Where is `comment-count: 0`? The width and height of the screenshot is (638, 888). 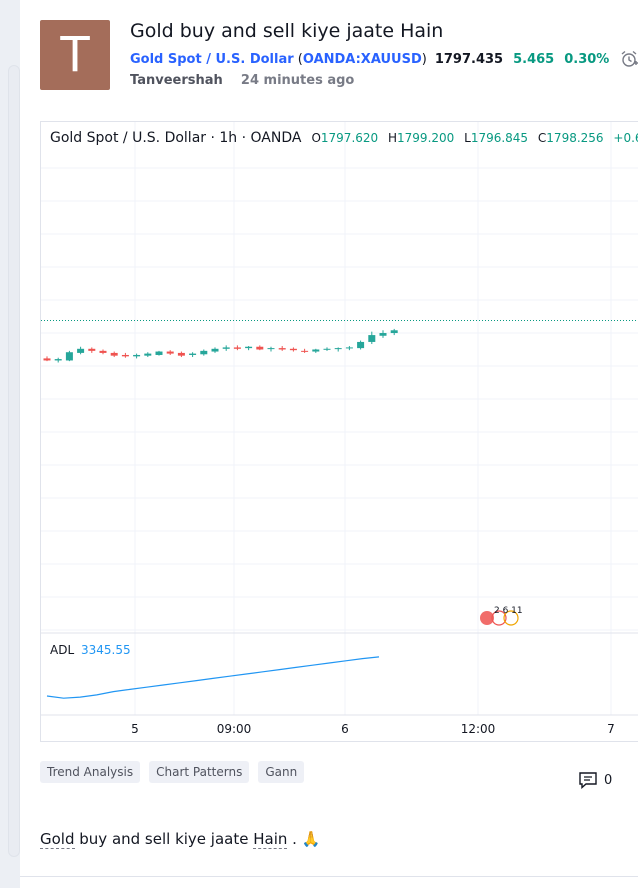
comment-count: 0 is located at coordinates (608, 780).